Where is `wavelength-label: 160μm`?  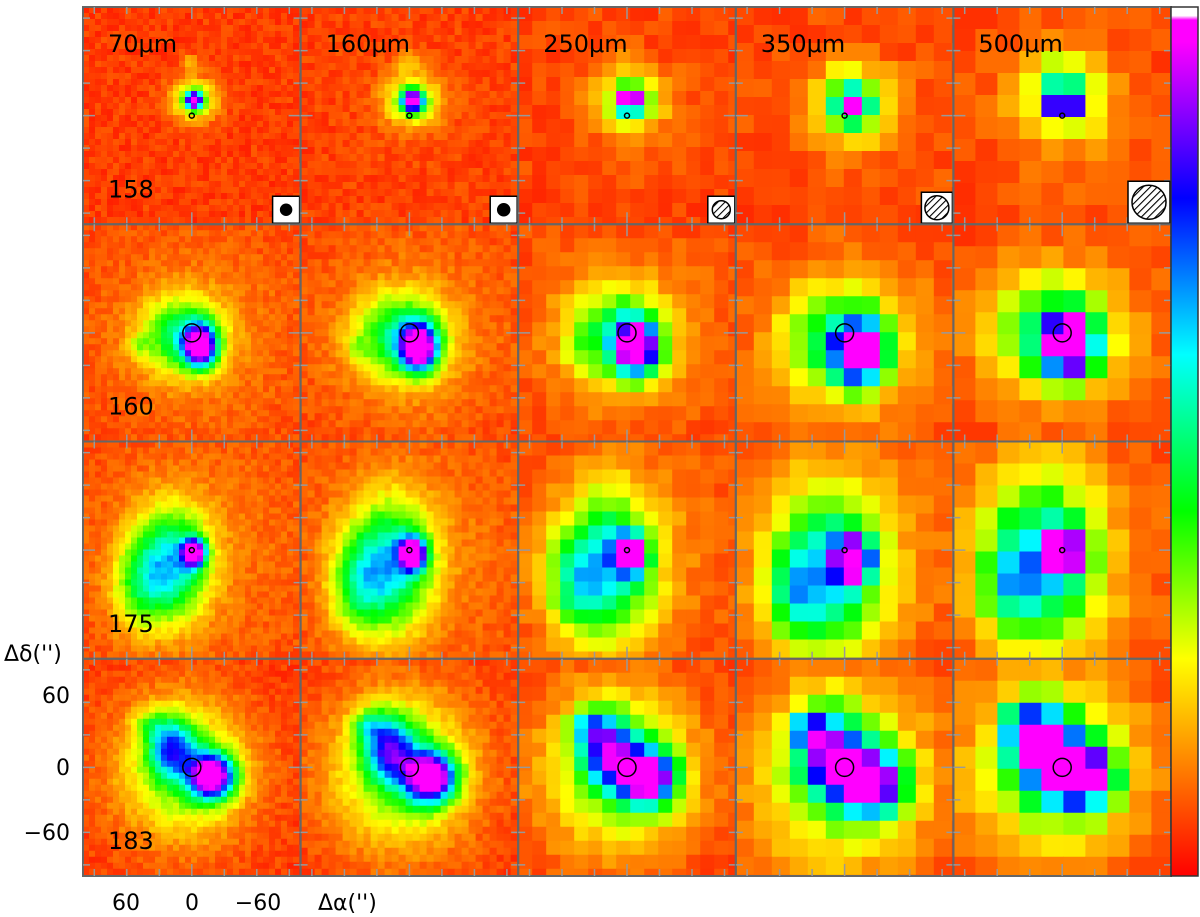 wavelength-label: 160μm is located at coordinates (368, 44).